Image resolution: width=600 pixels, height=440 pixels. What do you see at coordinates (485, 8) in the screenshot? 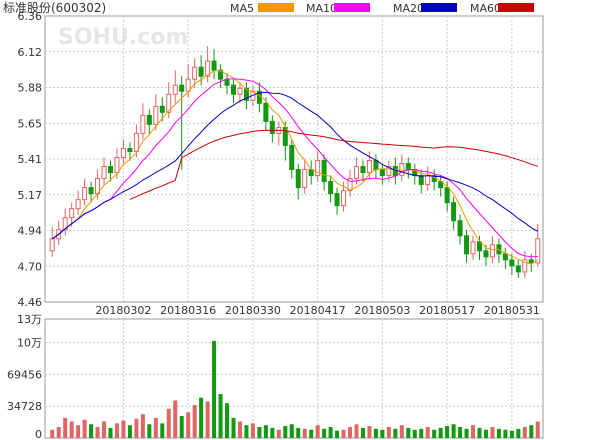
I see `legend-label-ma60: MA60` at bounding box center [485, 8].